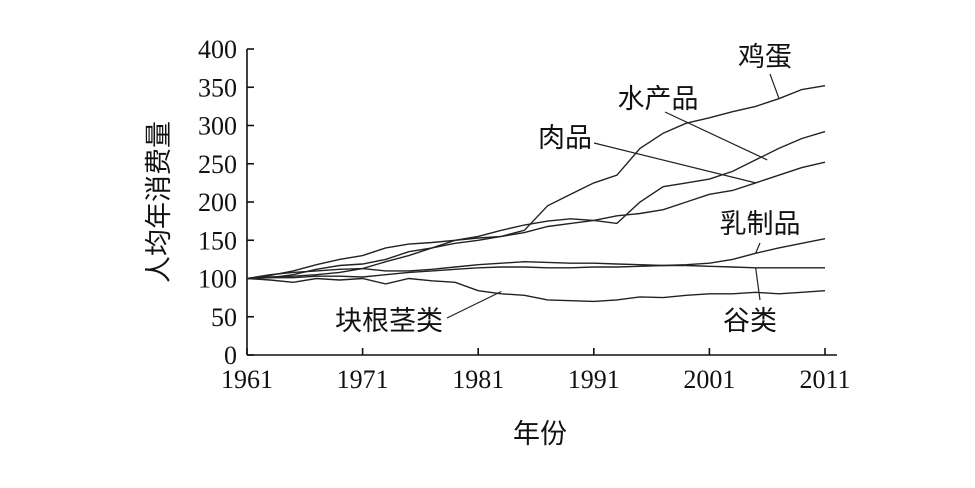  Describe the element at coordinates (247, 379) in the screenshot. I see `x-tick-label: 1961` at that location.